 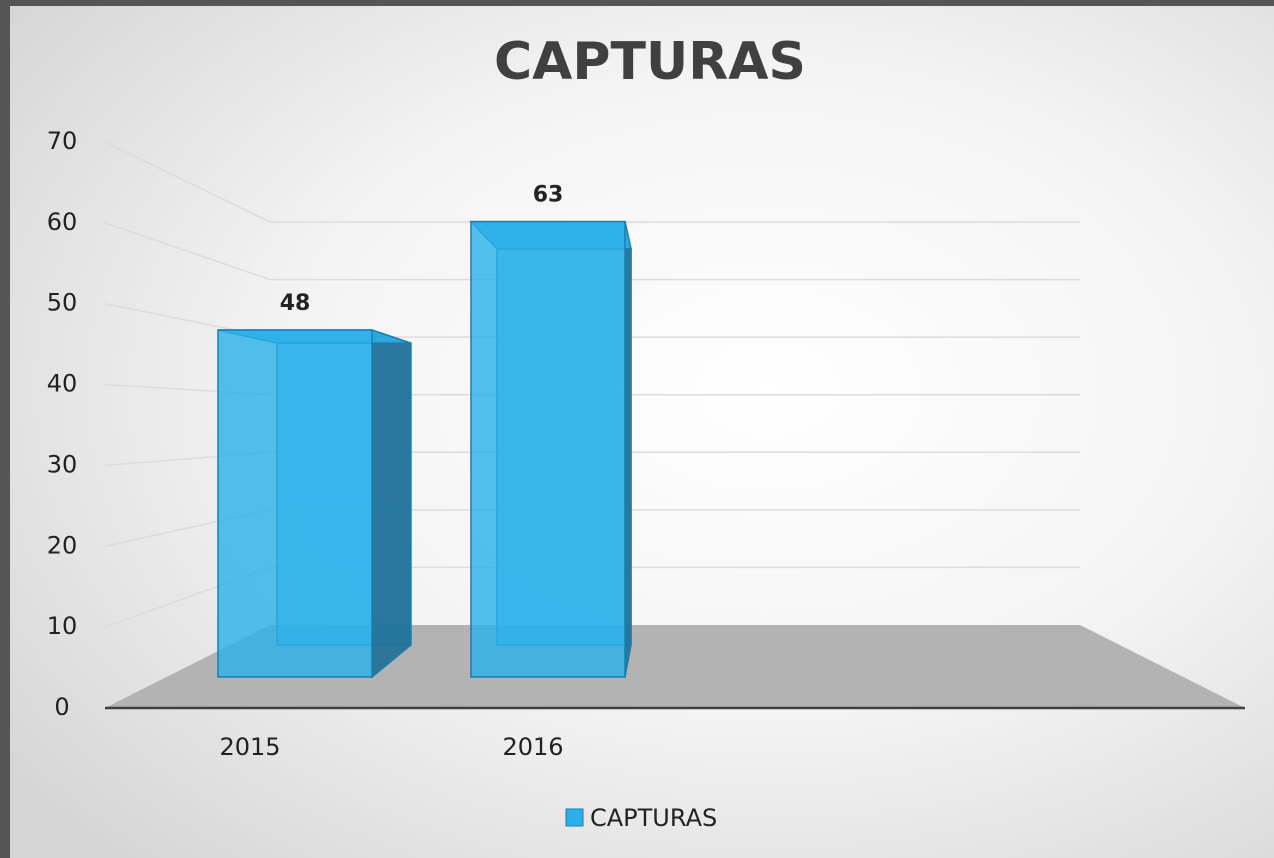 What do you see at coordinates (249, 747) in the screenshot?
I see `x-tick-label: 2015` at bounding box center [249, 747].